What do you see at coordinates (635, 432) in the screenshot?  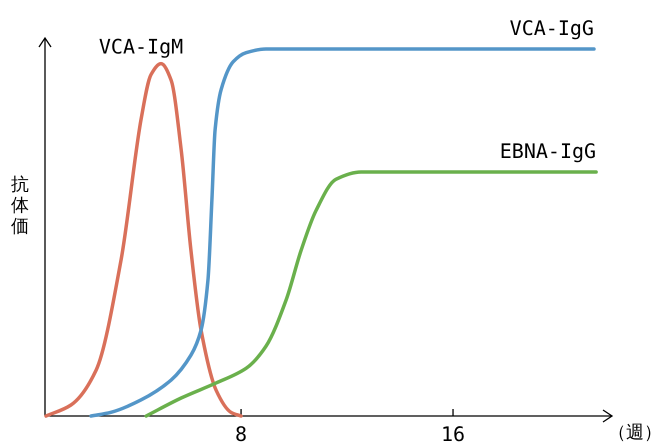 I see `x-axis-title: （週）` at bounding box center [635, 432].